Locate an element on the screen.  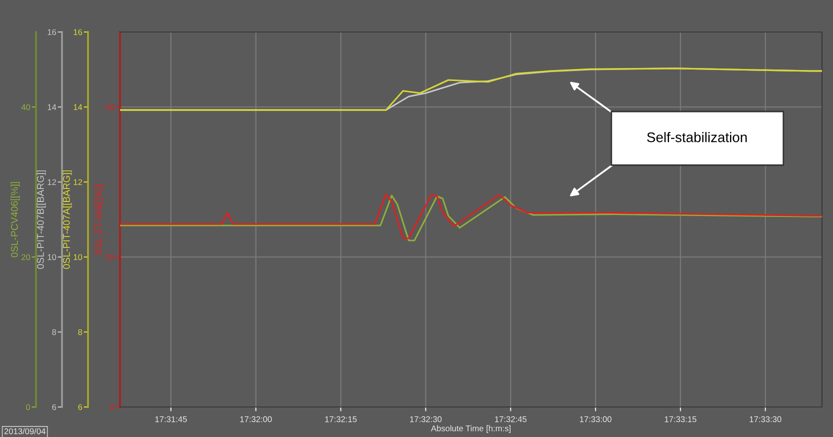
text: 2013/09/04 is located at coordinates (25, 431).